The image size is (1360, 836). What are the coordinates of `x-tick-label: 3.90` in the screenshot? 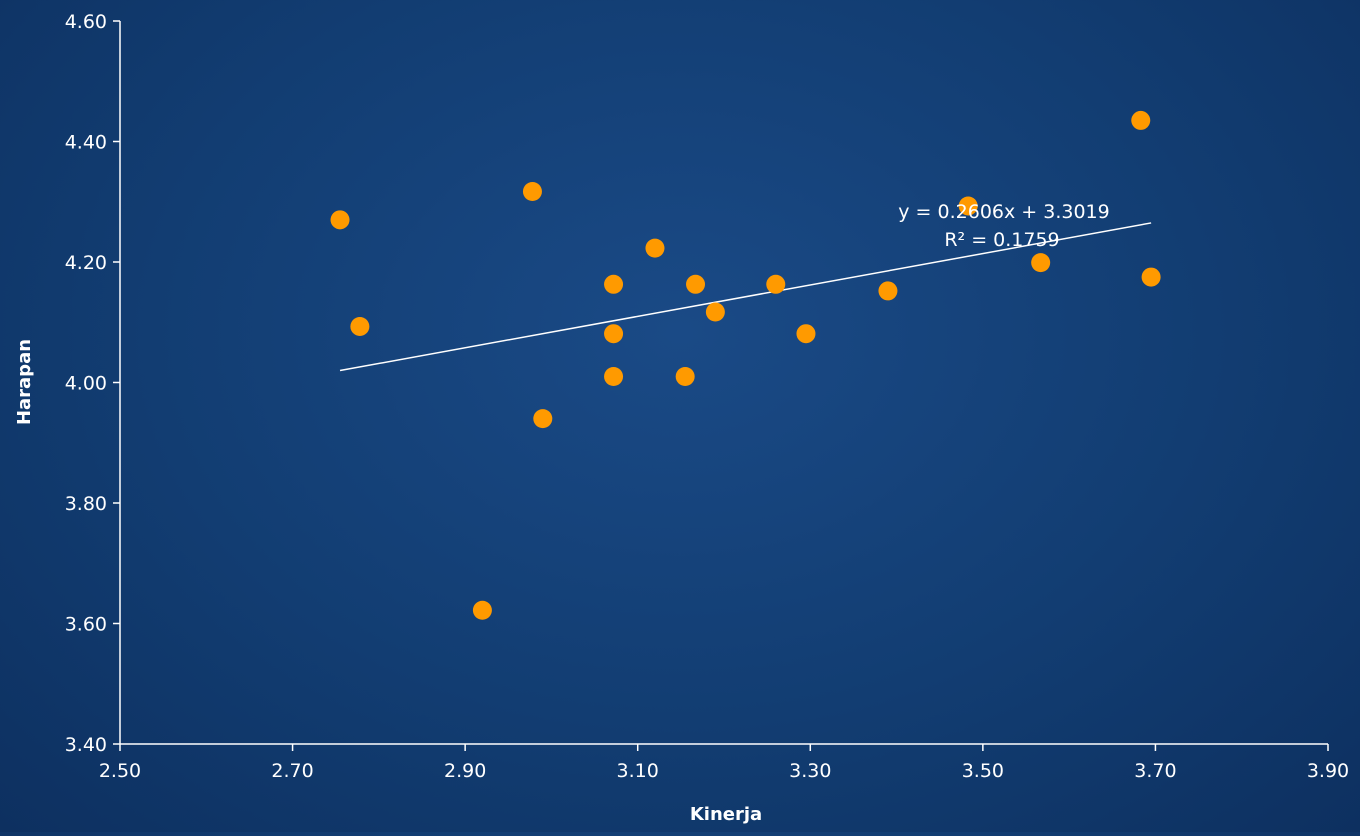 It's located at (1328, 771).